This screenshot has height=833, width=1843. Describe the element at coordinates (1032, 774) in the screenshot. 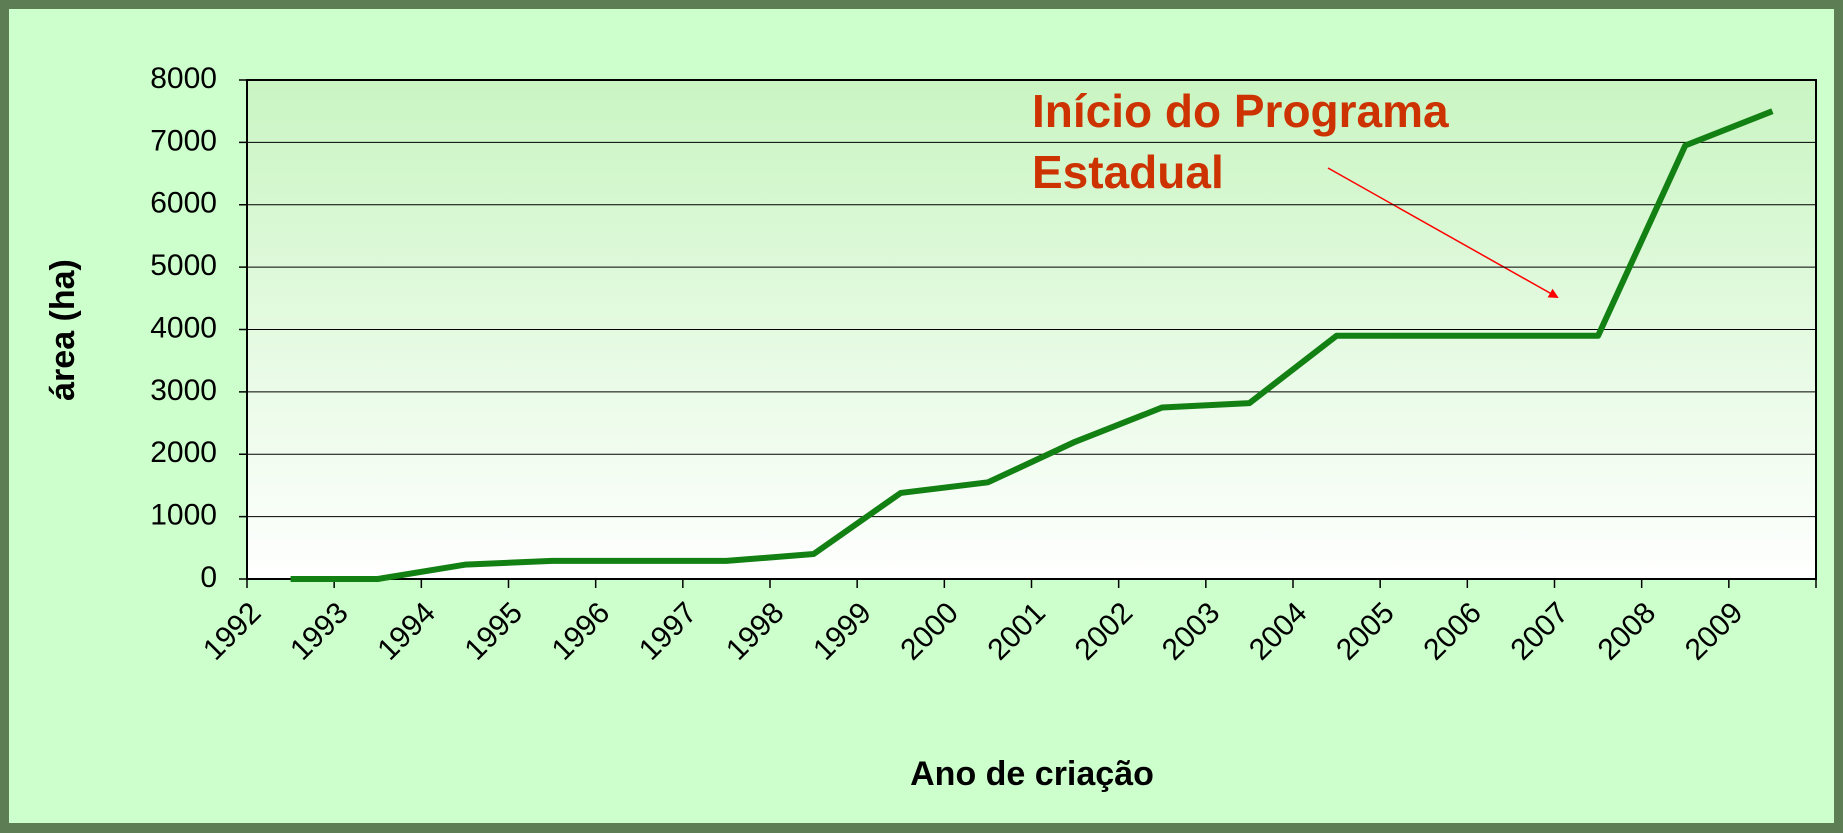

I see `x-axis-title: Ano de criação` at that location.